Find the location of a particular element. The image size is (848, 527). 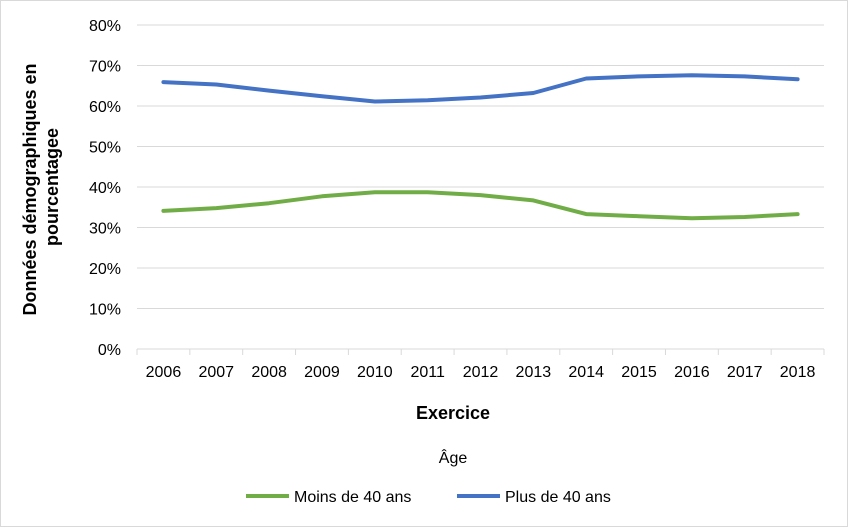

y-axis-title-line-2: pourcentagee is located at coordinates (52, 187).